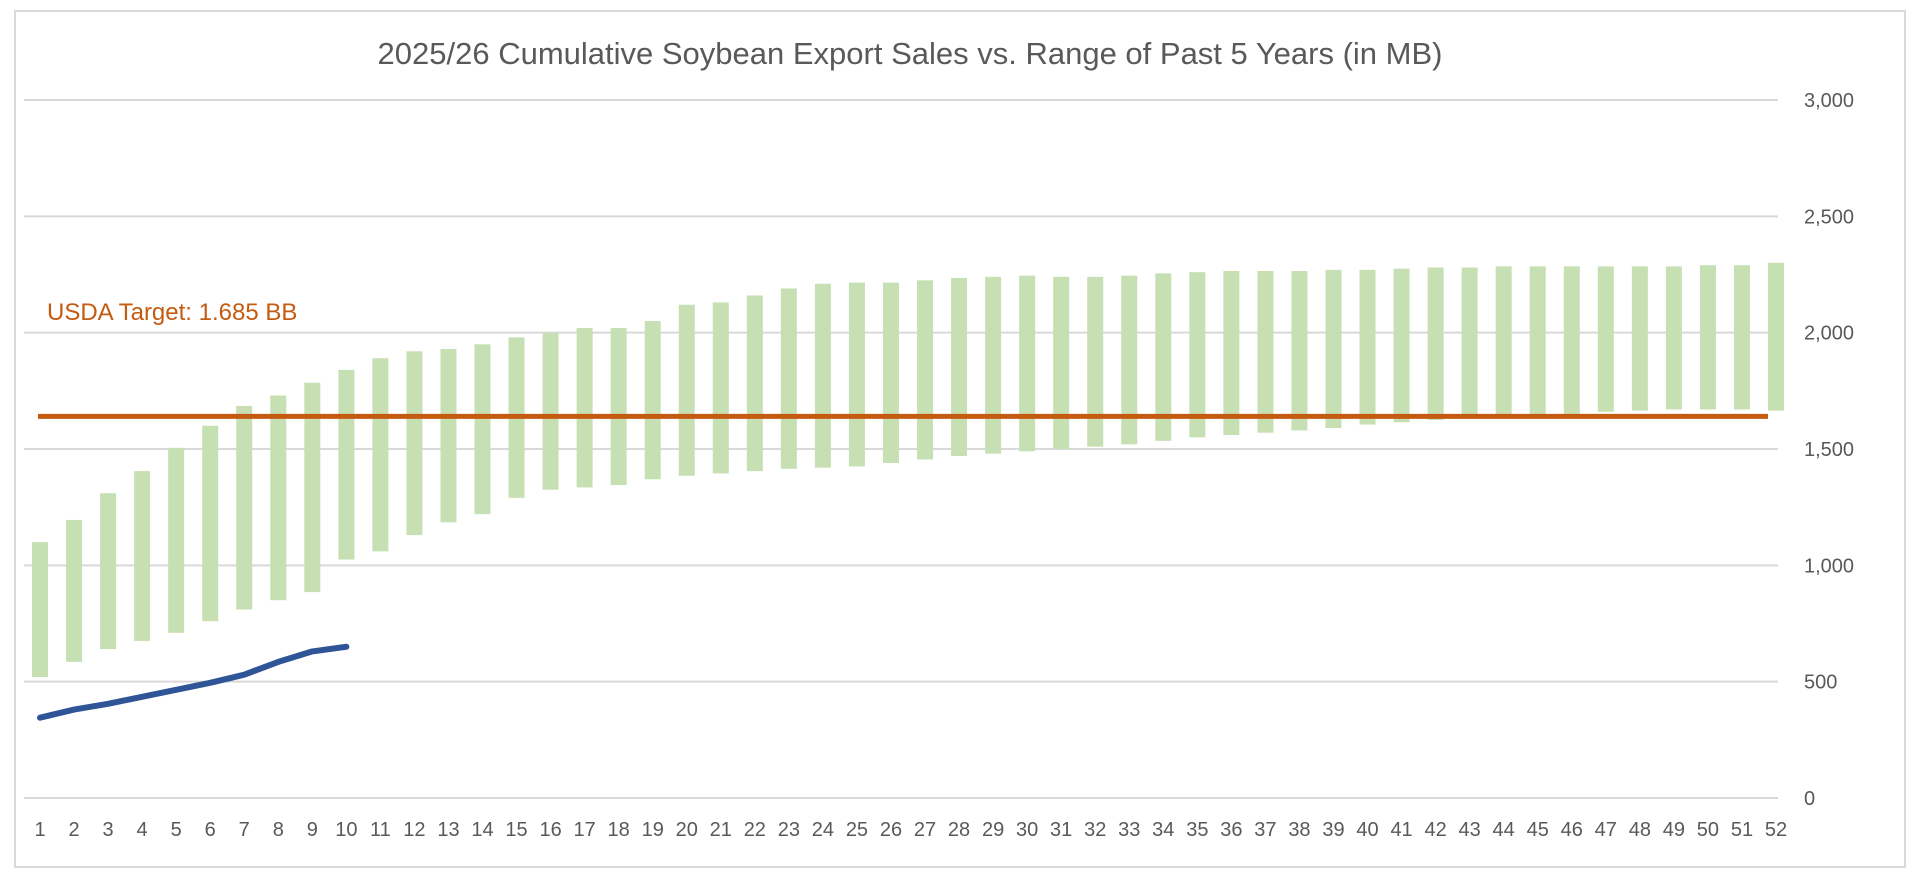  What do you see at coordinates (448, 830) in the screenshot?
I see `x-tick-label: 13` at bounding box center [448, 830].